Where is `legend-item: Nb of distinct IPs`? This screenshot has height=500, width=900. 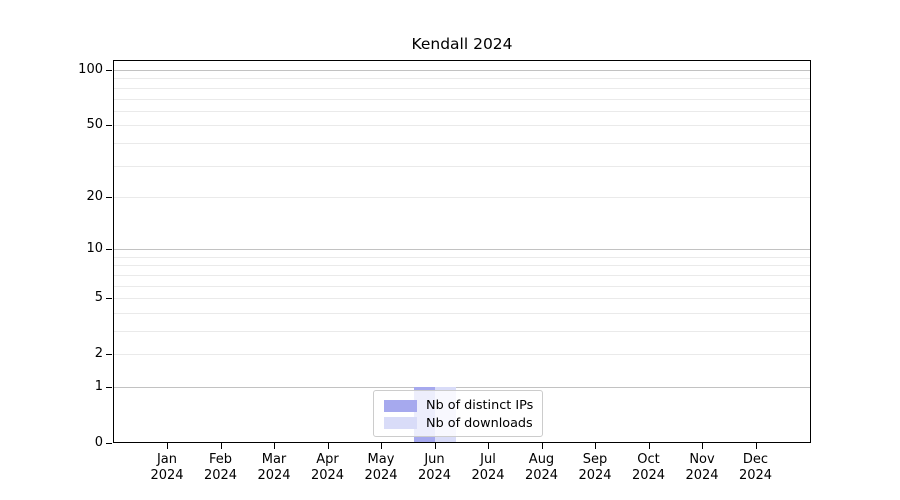
legend-item: Nb of distinct IPs is located at coordinates (459, 406).